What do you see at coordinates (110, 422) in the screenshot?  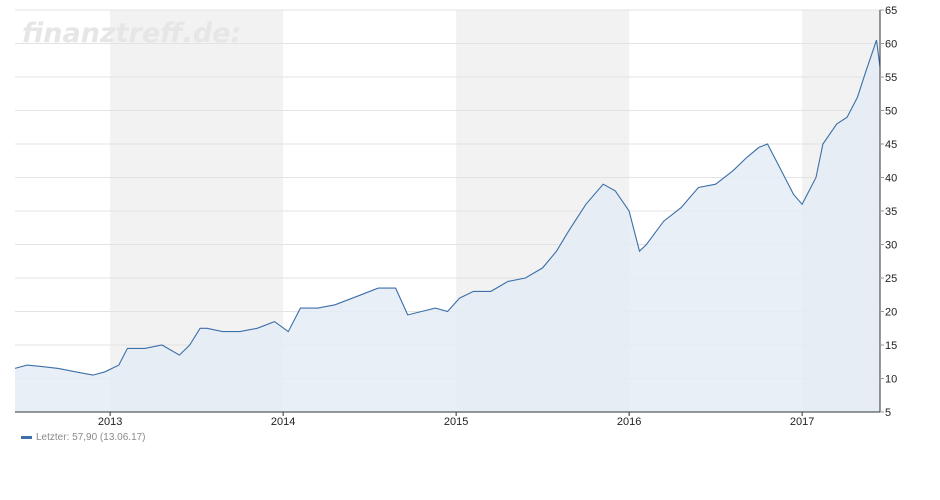 I see `x-tick-label: 2013` at bounding box center [110, 422].